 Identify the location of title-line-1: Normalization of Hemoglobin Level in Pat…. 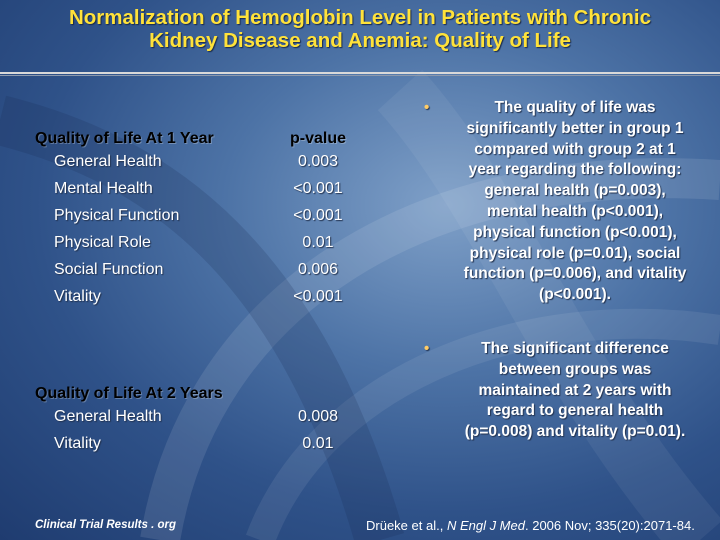
(360, 17).